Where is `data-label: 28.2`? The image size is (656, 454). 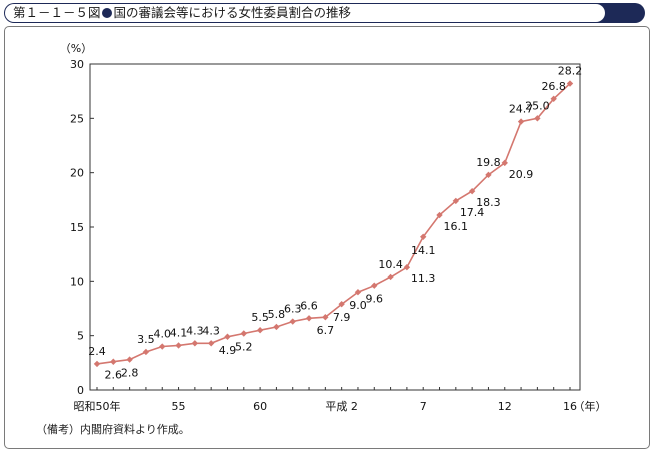 data-label: 28.2 is located at coordinates (570, 71).